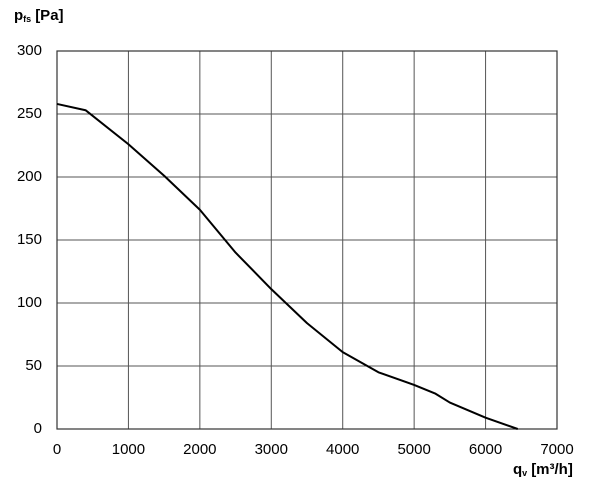 The image size is (600, 490). Describe the element at coordinates (271, 449) in the screenshot. I see `x-tick-label: 3000` at that location.